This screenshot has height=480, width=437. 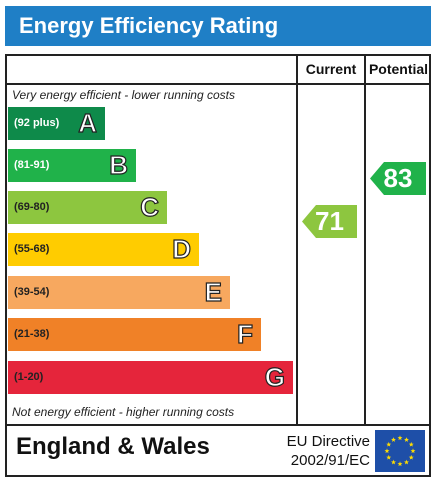 What do you see at coordinates (113, 446) in the screenshot?
I see `footer-country: England & Wales` at bounding box center [113, 446].